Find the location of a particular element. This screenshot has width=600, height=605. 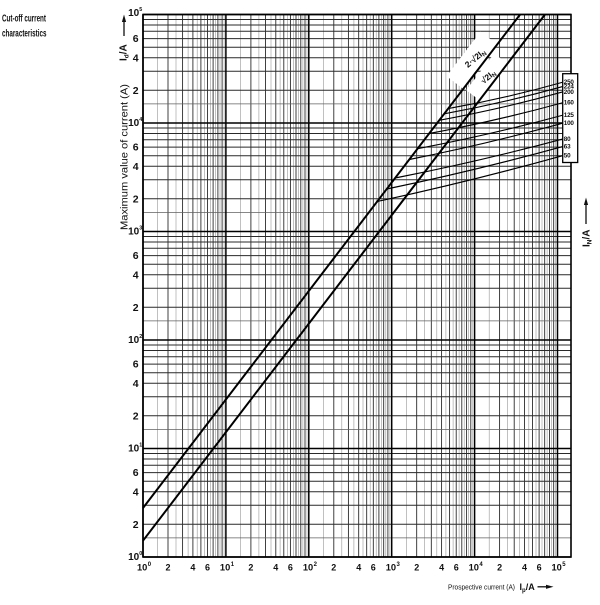

svg-text: Cut-off current is located at coordinates (24, 18).